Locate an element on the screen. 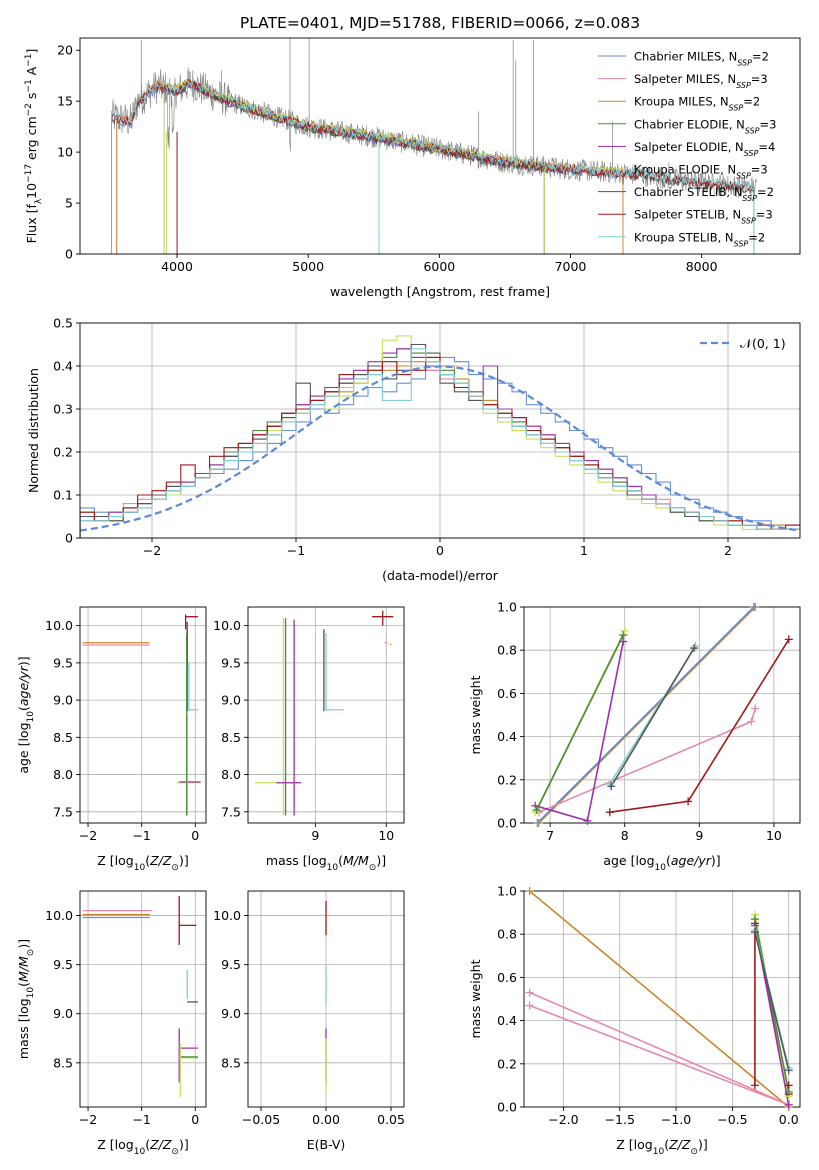  x-tick-label: 10 is located at coordinates (386, 835).